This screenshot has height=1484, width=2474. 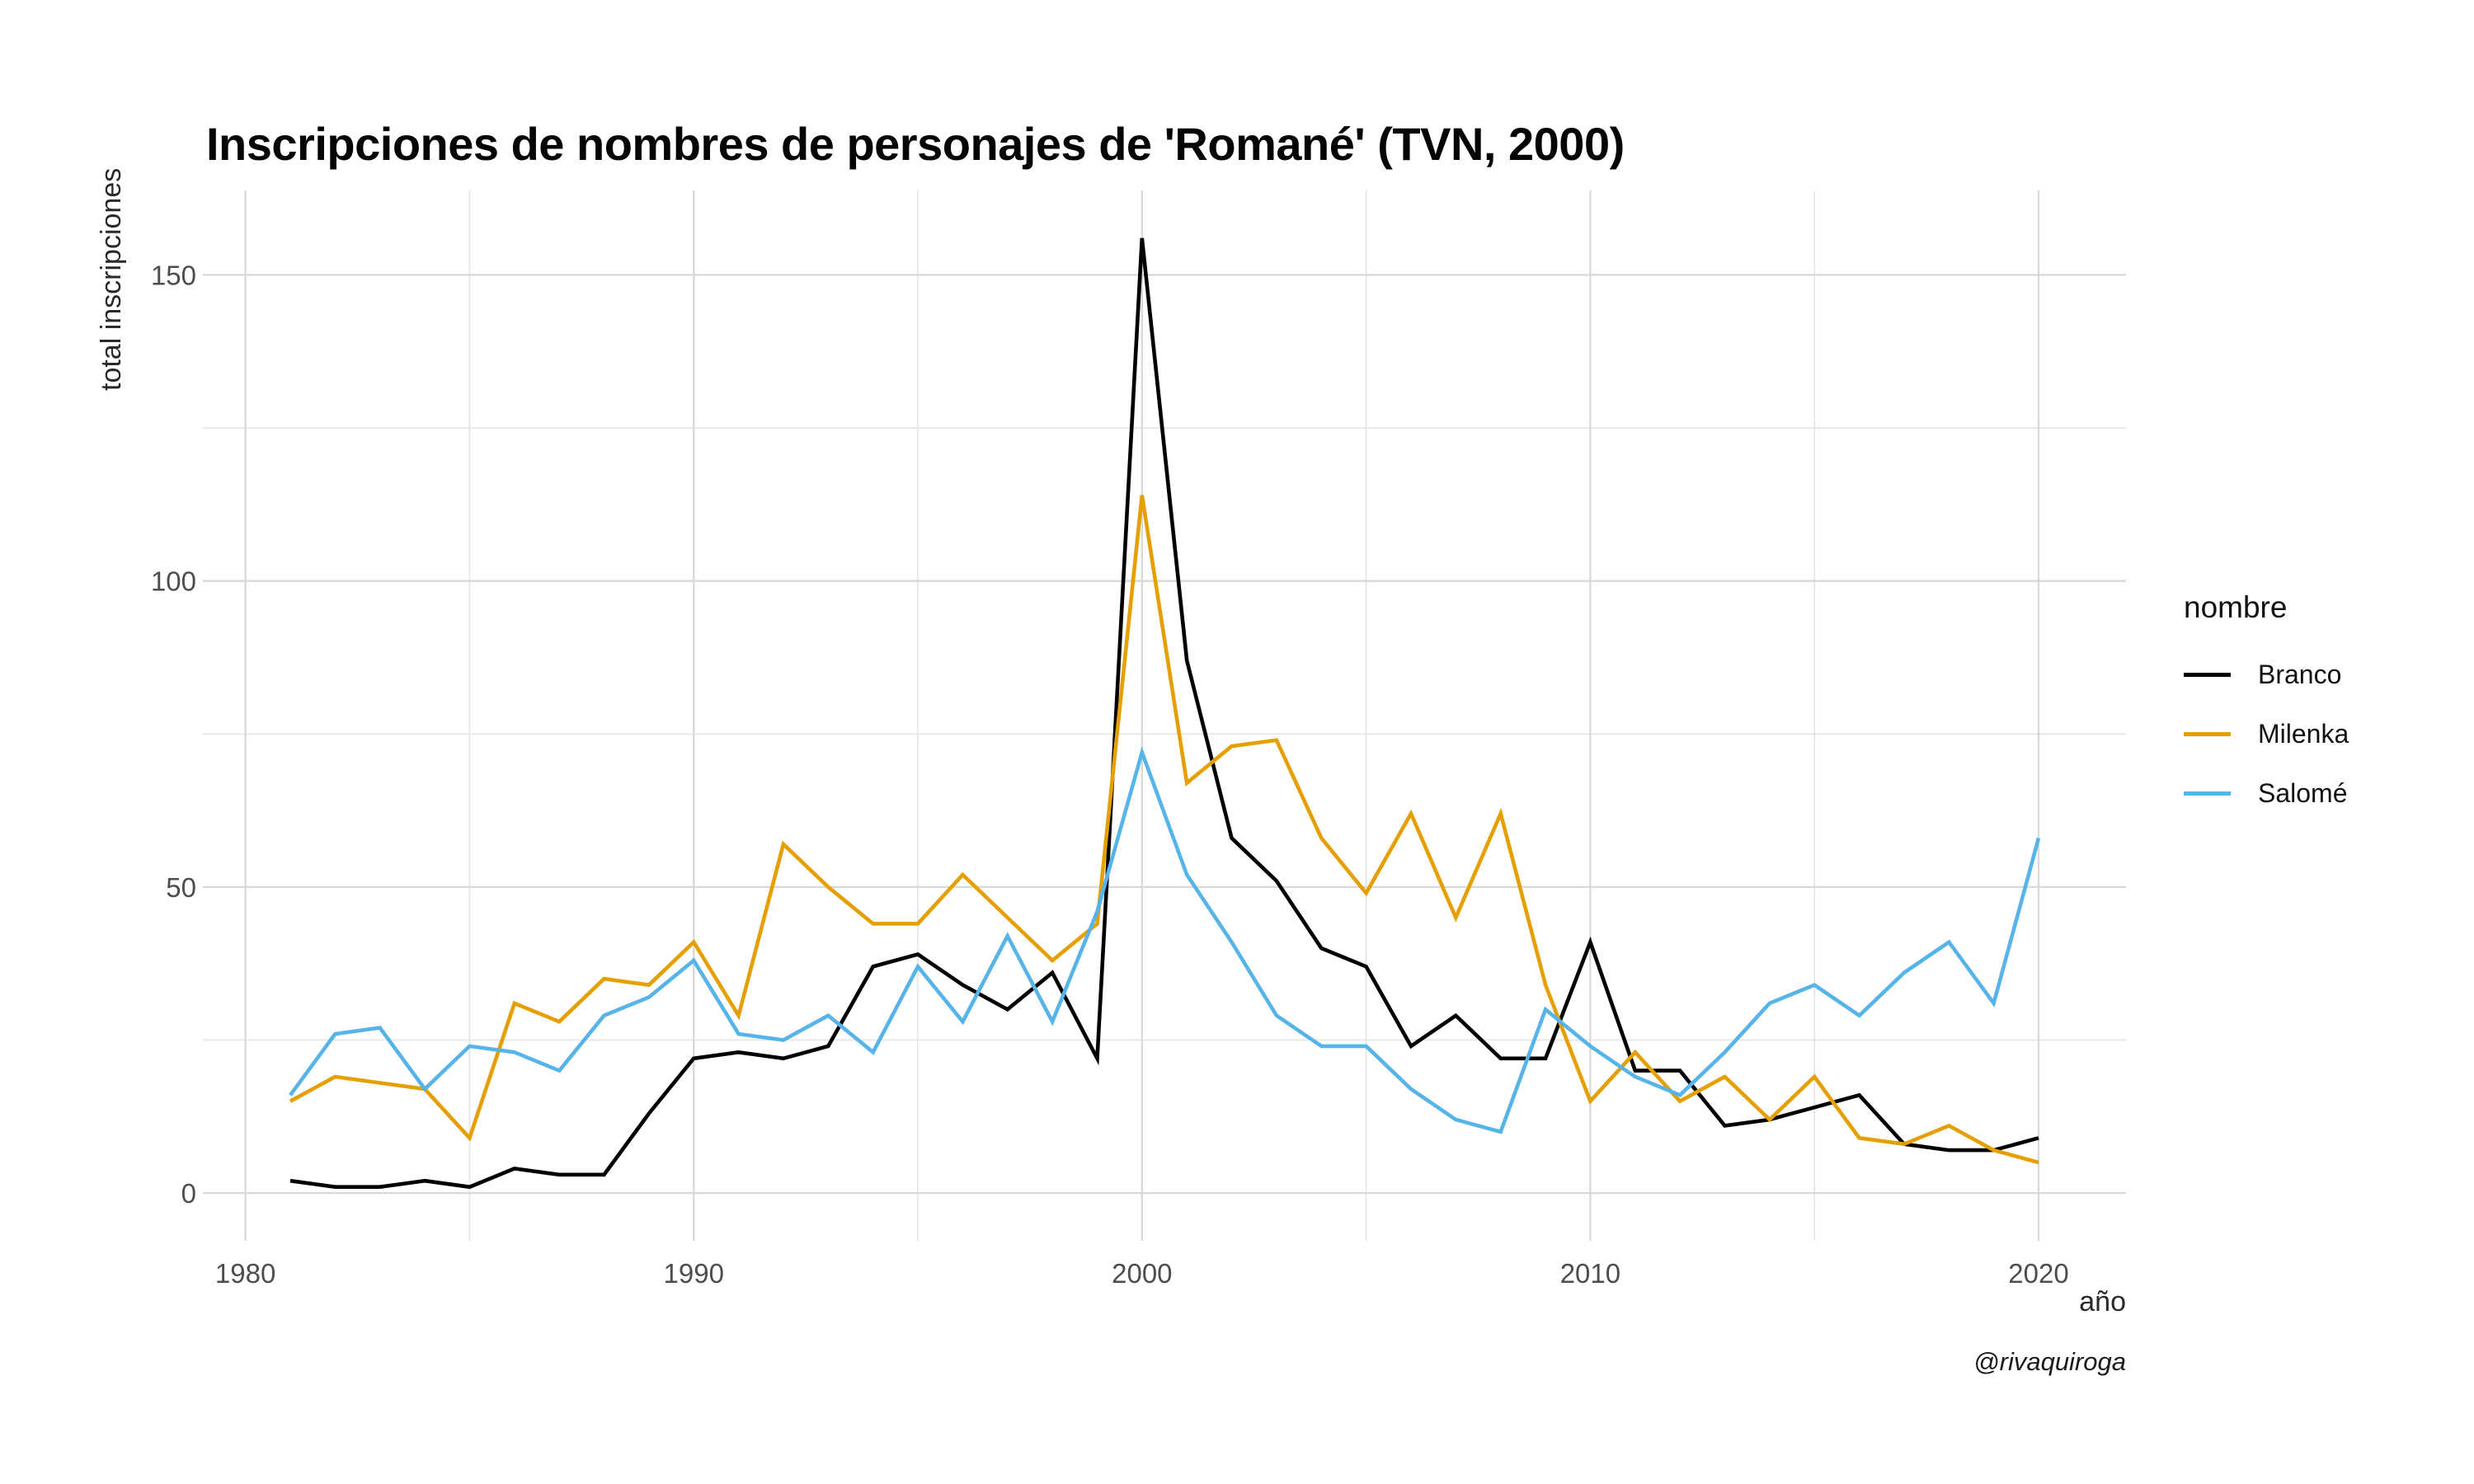 I want to click on x-tick-1980: 1980, so click(x=245, y=1273).